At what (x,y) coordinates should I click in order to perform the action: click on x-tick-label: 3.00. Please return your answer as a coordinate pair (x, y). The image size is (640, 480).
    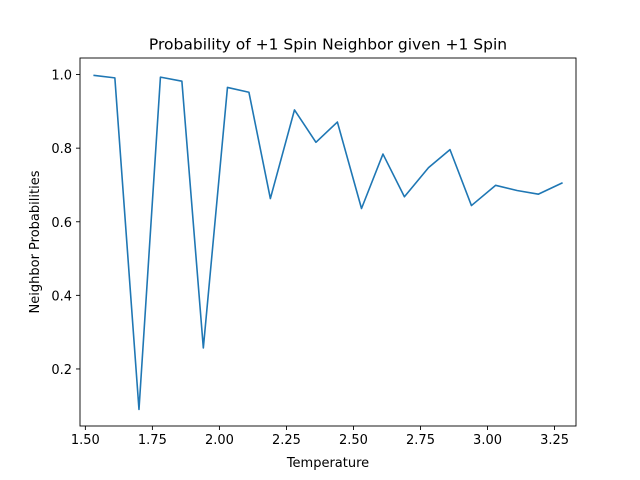
    Looking at the image, I should click on (487, 440).